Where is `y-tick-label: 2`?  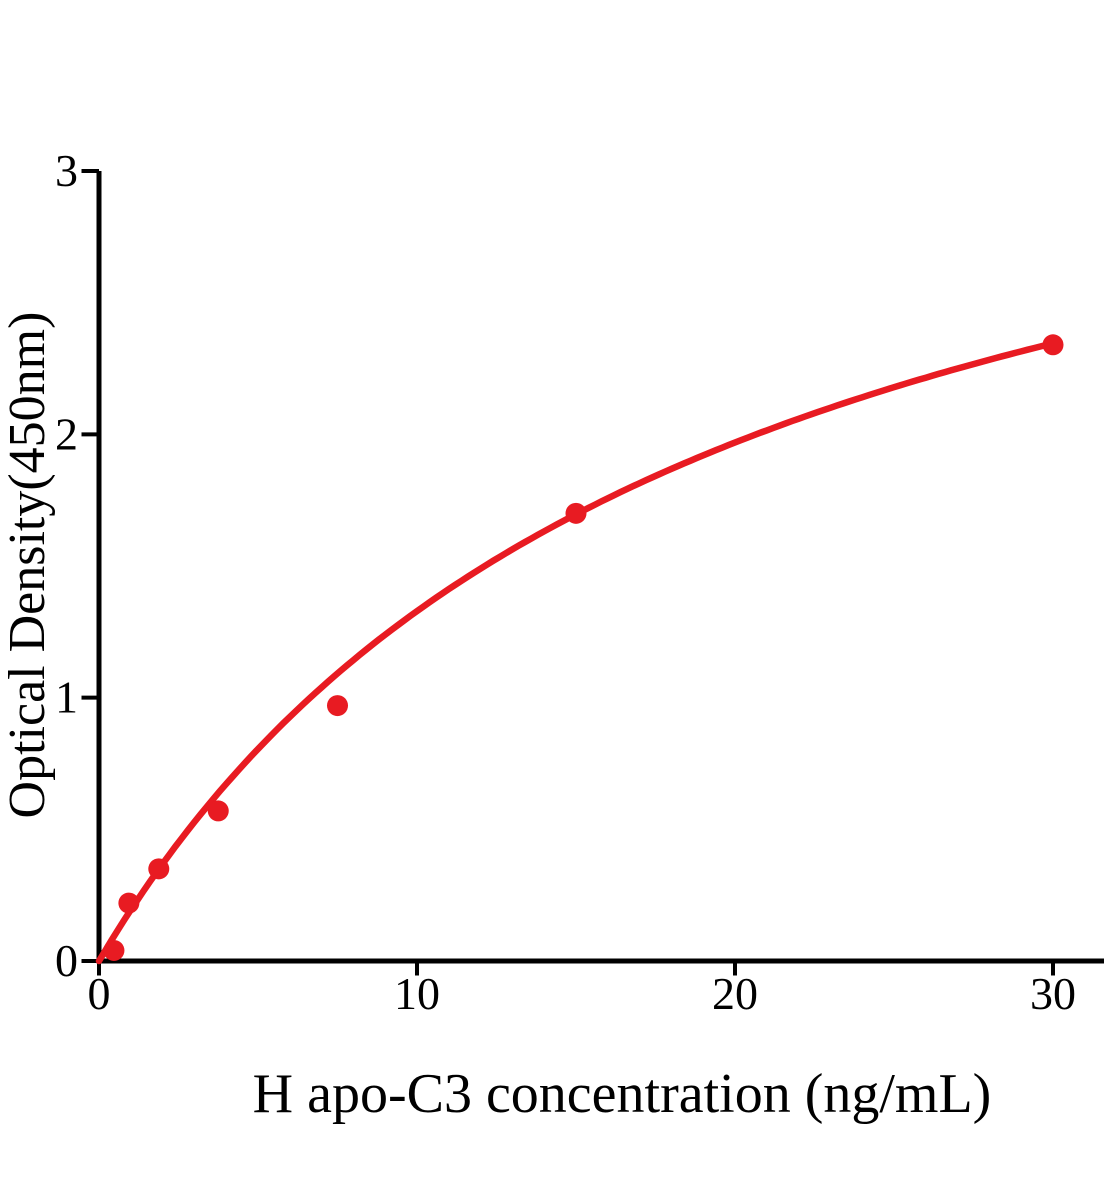 y-tick-label: 2 is located at coordinates (66, 433).